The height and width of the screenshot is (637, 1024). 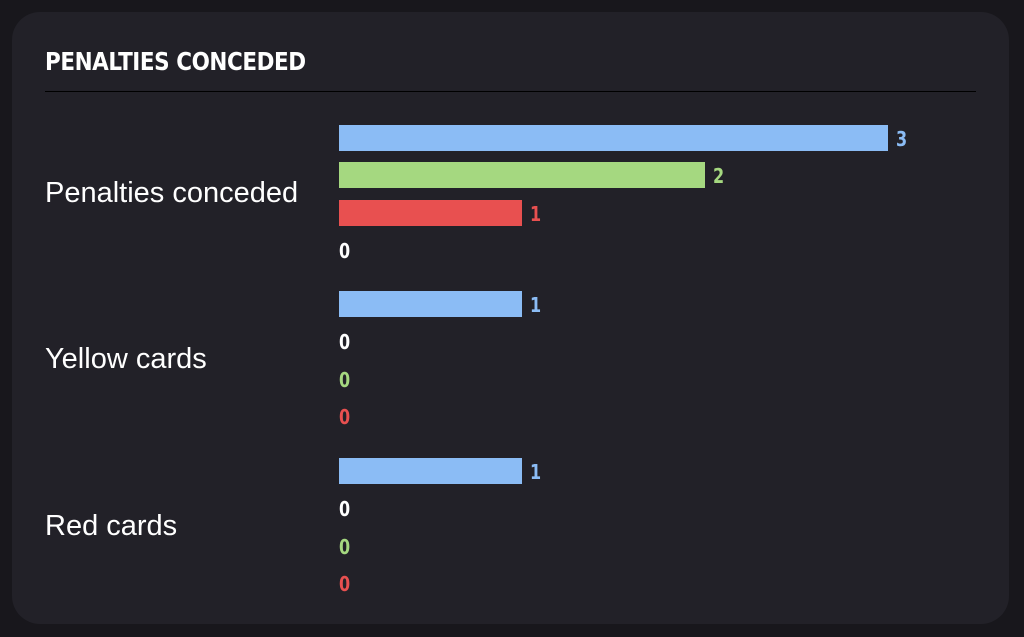 I want to click on card-title: PENALTIES CONCEDED, so click(x=175, y=61).